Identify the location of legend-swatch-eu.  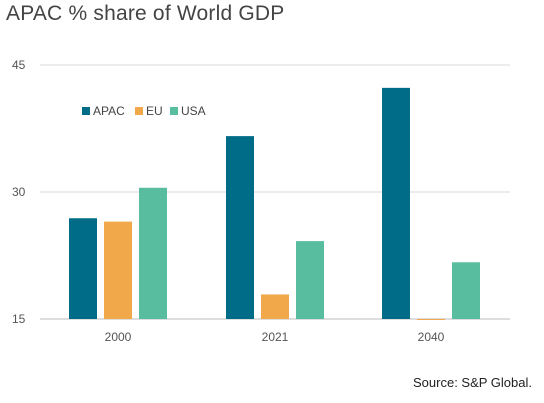
(139, 111).